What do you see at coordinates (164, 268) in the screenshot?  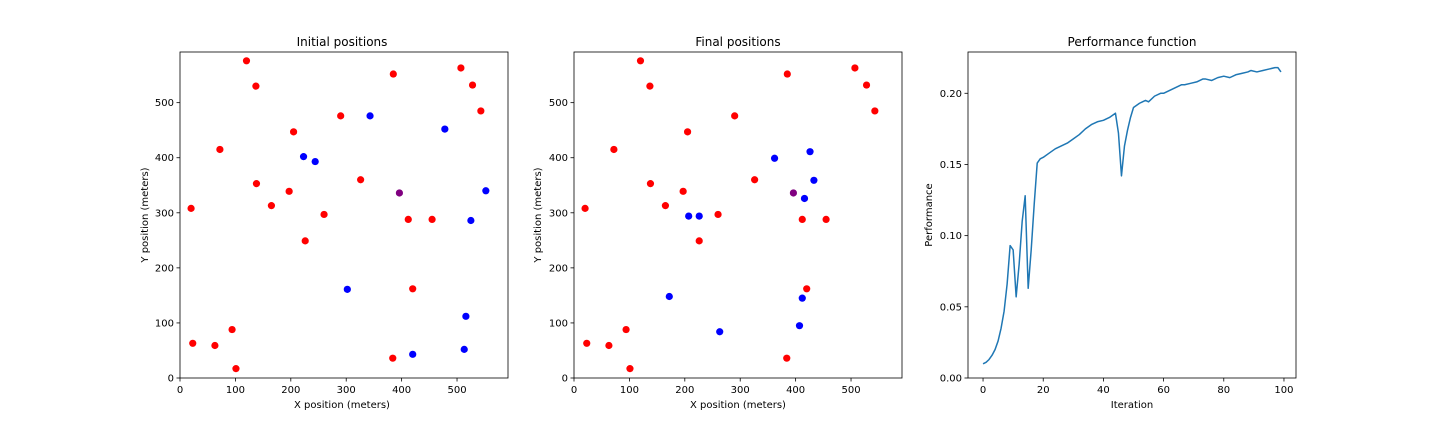 I see `y-tick-label: 200` at bounding box center [164, 268].